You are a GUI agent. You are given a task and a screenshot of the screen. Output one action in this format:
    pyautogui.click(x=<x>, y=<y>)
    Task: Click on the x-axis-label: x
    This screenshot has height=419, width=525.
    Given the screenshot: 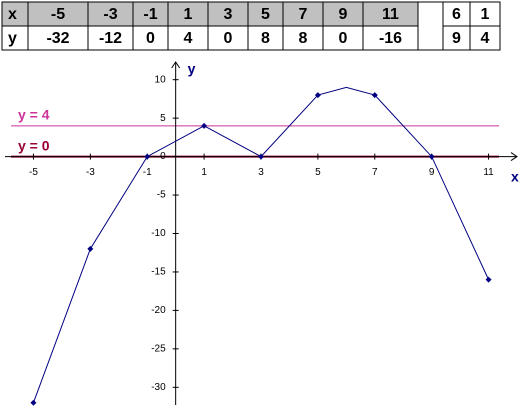 What is the action you would take?
    pyautogui.click(x=515, y=176)
    